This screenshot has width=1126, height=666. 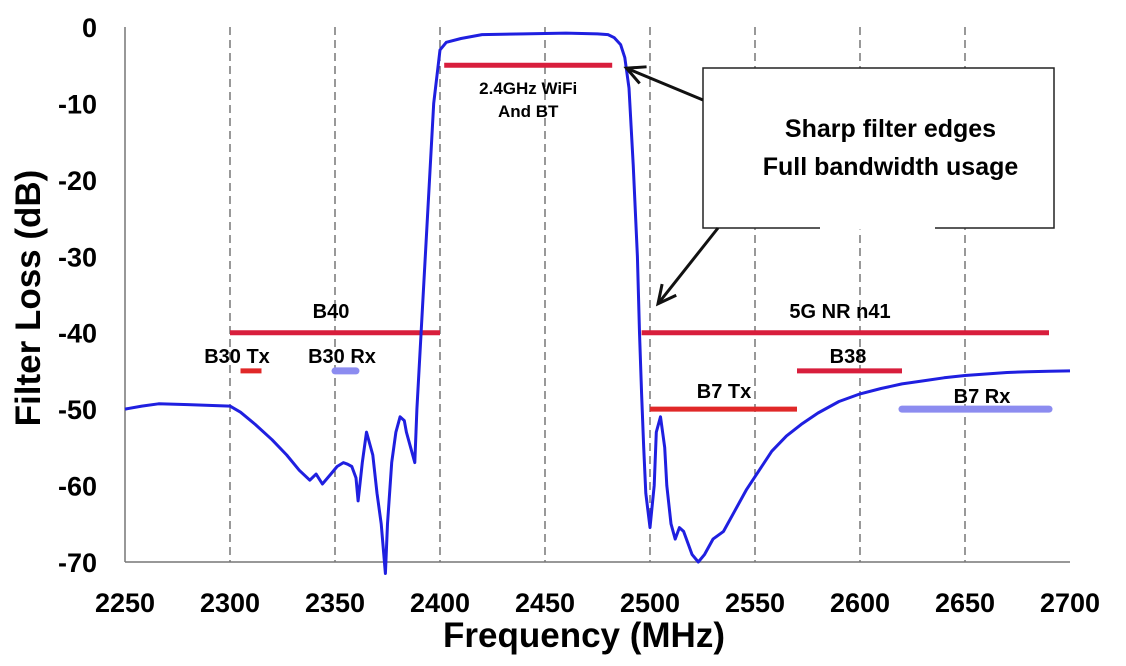 What do you see at coordinates (597, 603) in the screenshot?
I see `x-tick-labels: 2250 2300 2350 2400 2450 2500 2550 2600 2650 2700` at bounding box center [597, 603].